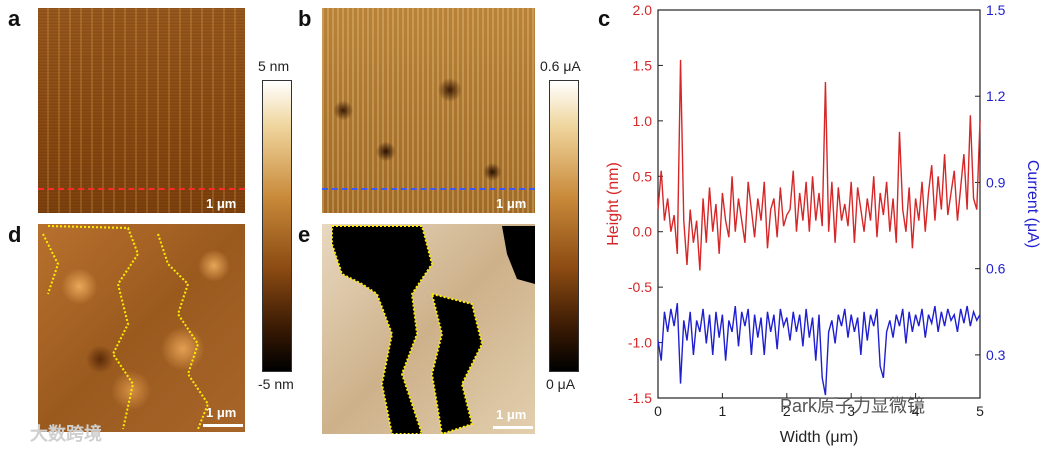 This screenshot has width=1040, height=451. What do you see at coordinates (305, 18) in the screenshot?
I see `panel-letter-b: b` at bounding box center [305, 18].